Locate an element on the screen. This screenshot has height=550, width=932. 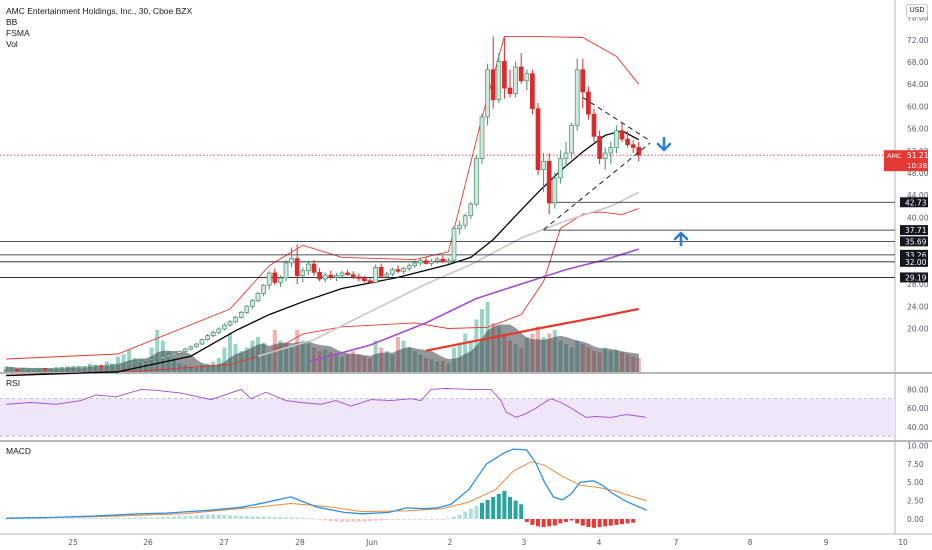
level-tag: 35.69 is located at coordinates (916, 241).